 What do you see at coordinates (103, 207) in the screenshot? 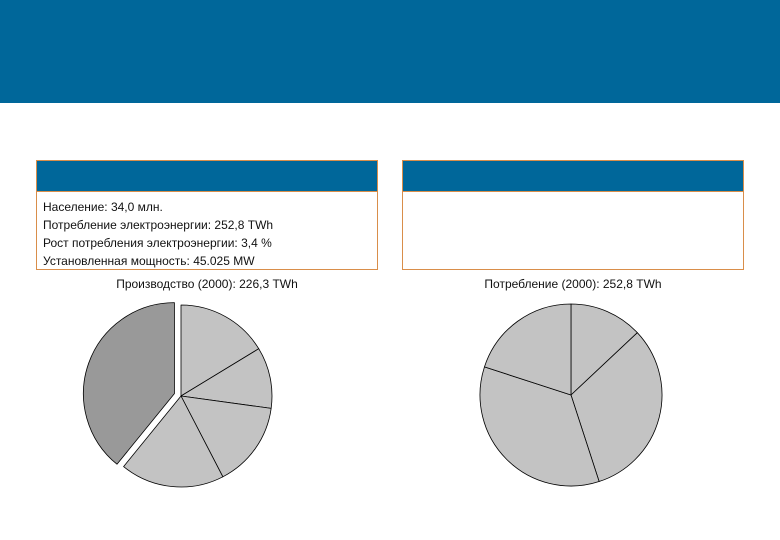
I see `population-line: Население: 34,0 млн.` at bounding box center [103, 207].